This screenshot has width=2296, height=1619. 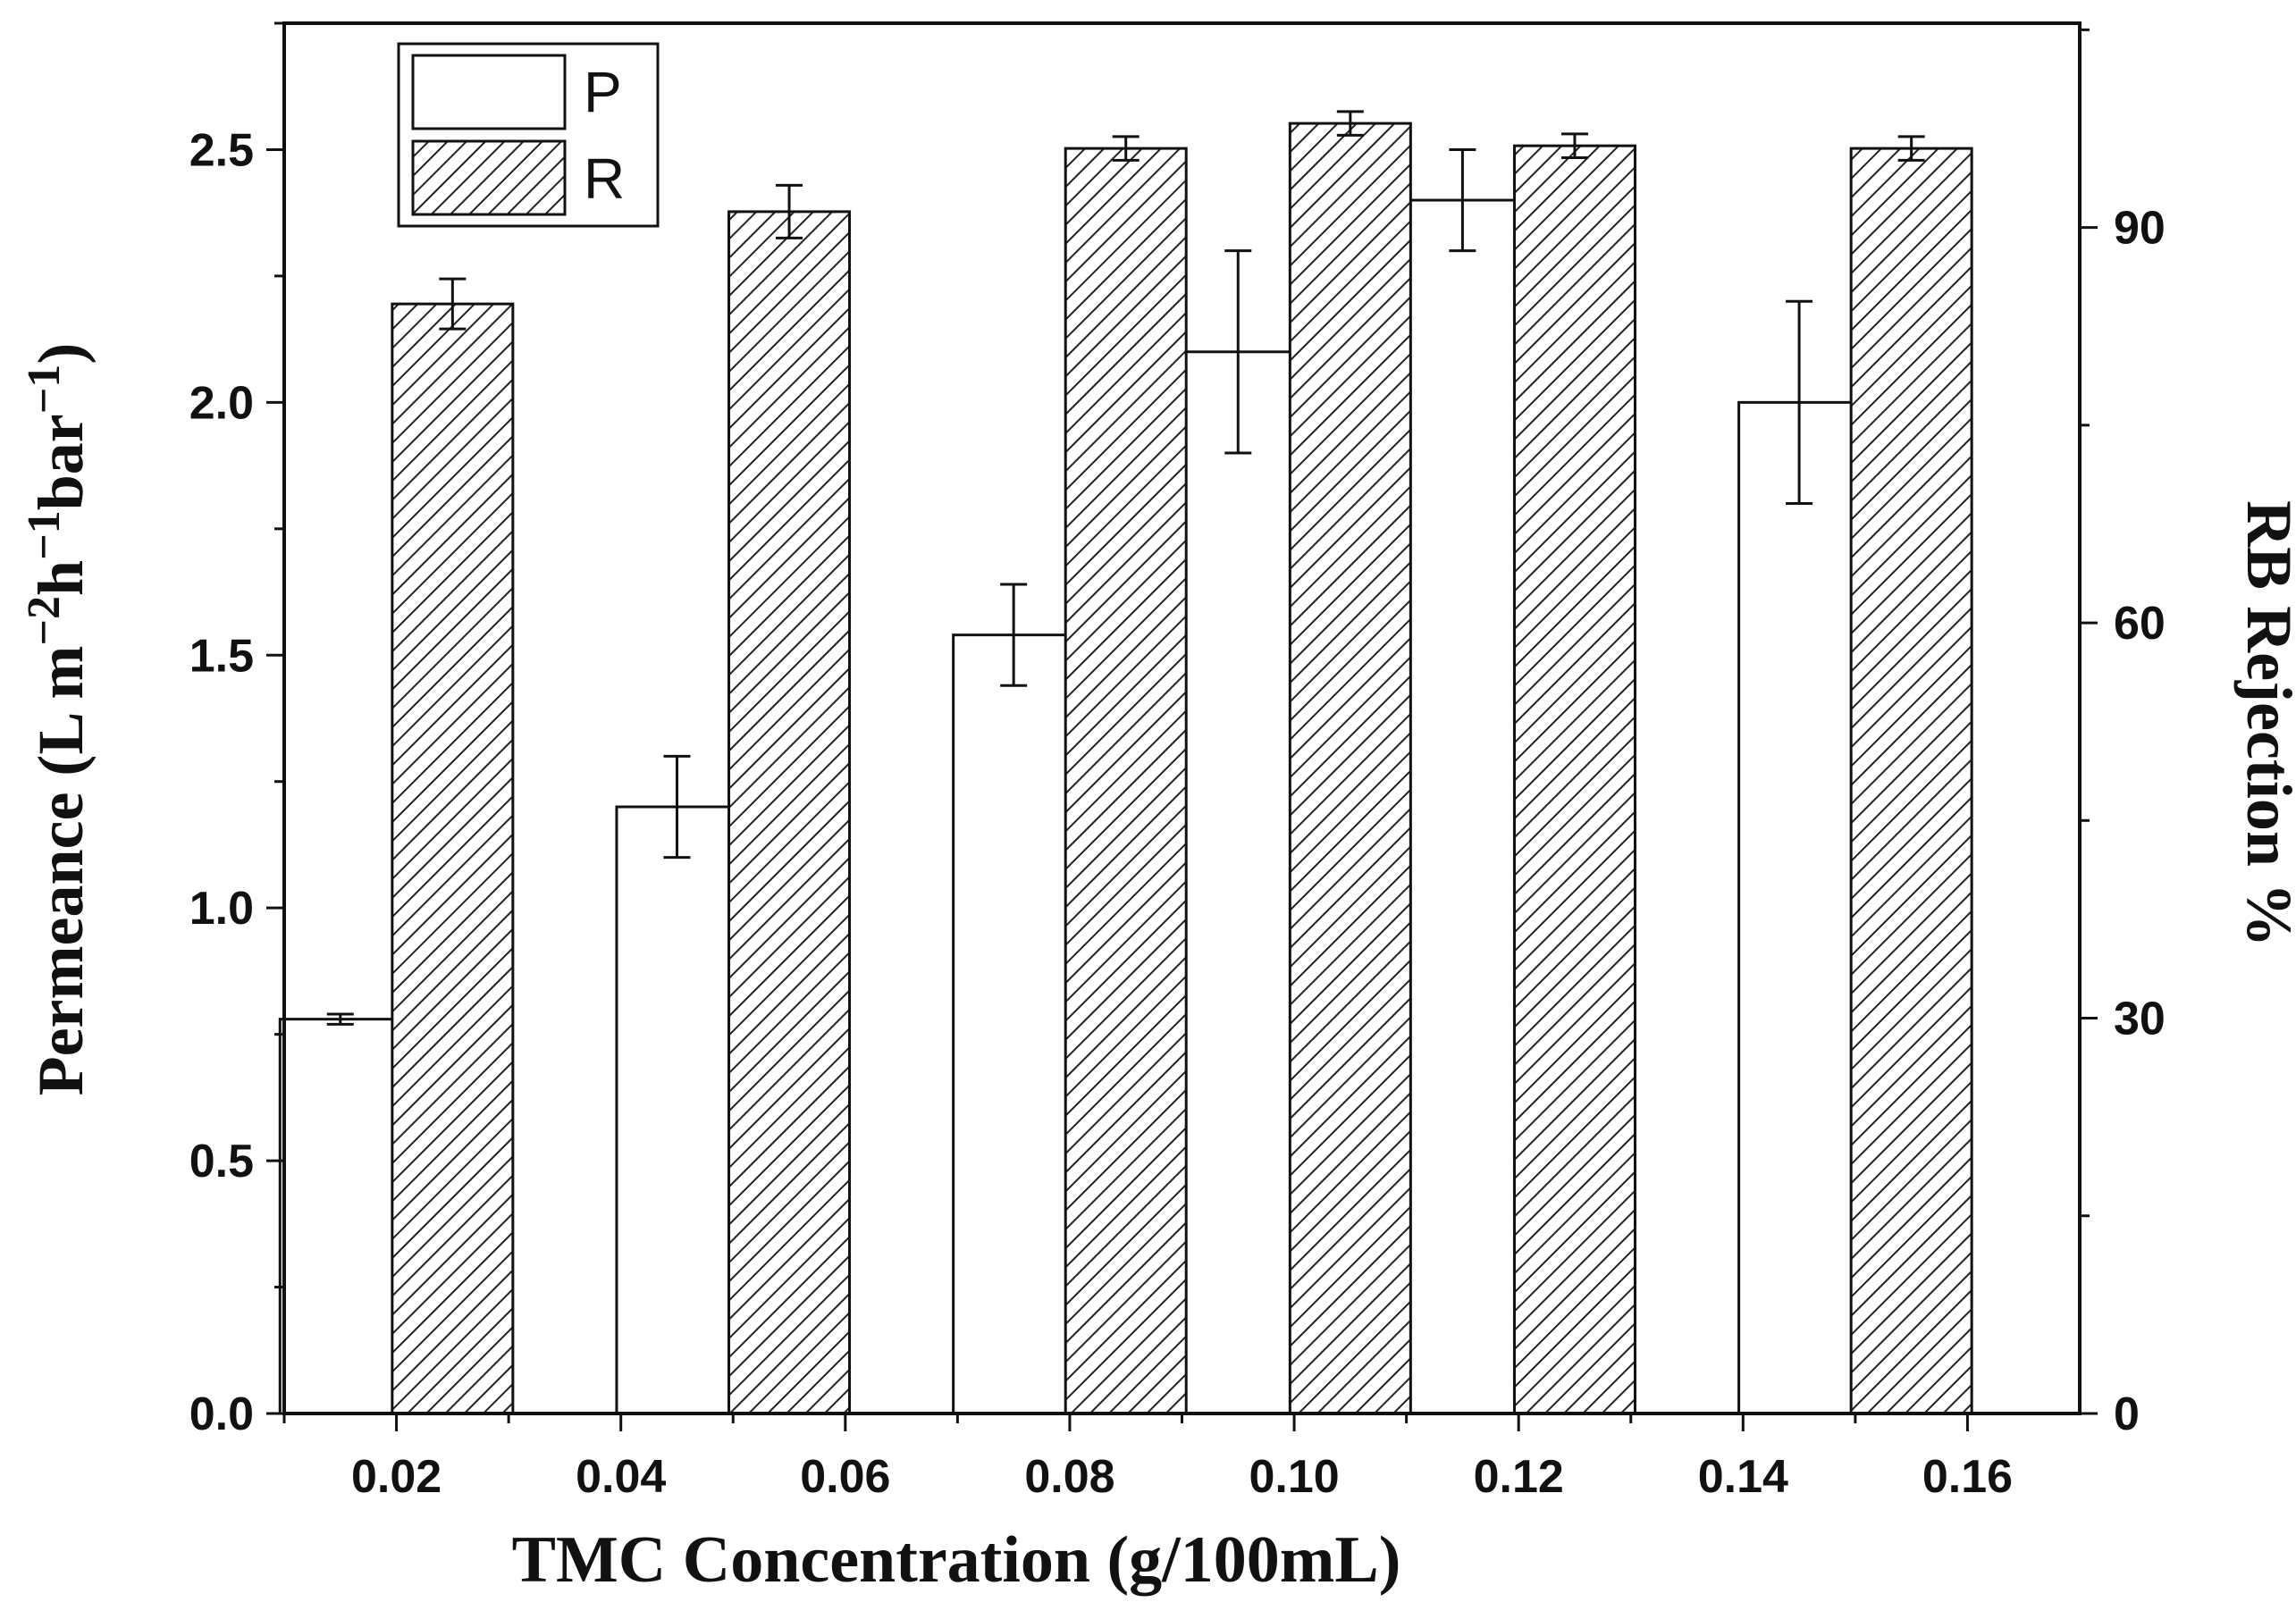 I want to click on y2-tick-label-1: 30, so click(x=2140, y=1019).